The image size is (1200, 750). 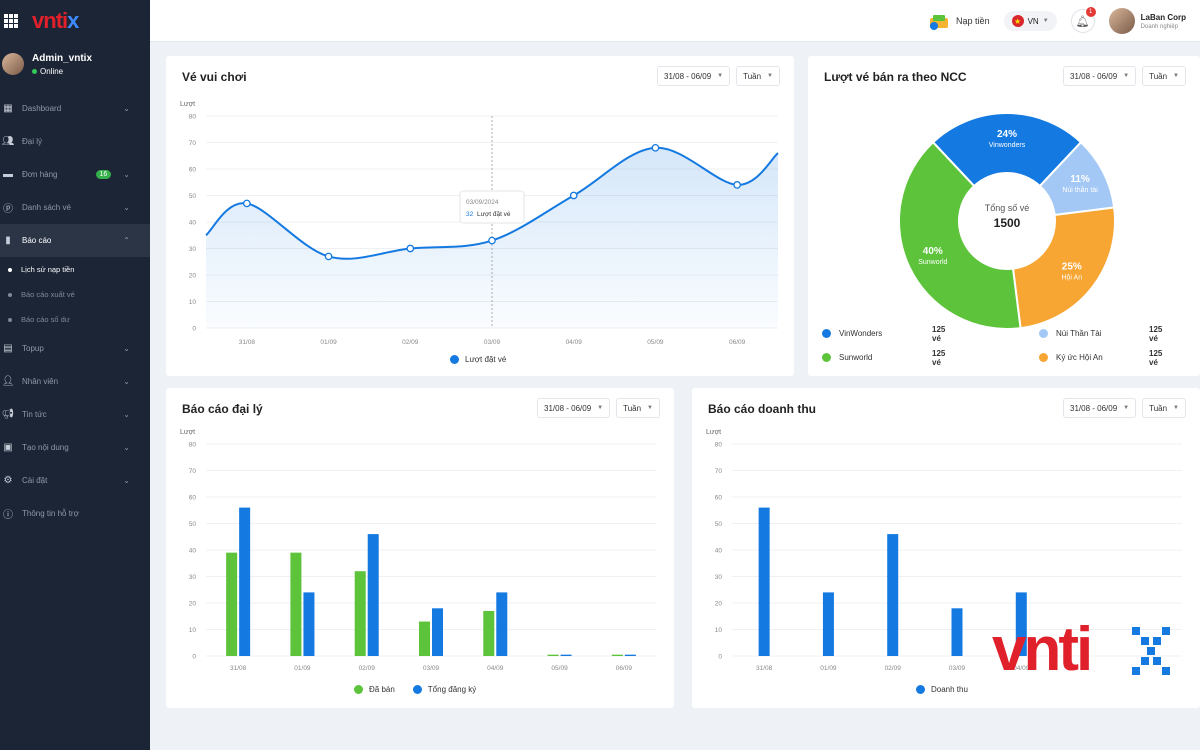 What do you see at coordinates (1147, 21) in the screenshot?
I see `account-menu: LaBan Corp Doanh nghiệp` at bounding box center [1147, 21].